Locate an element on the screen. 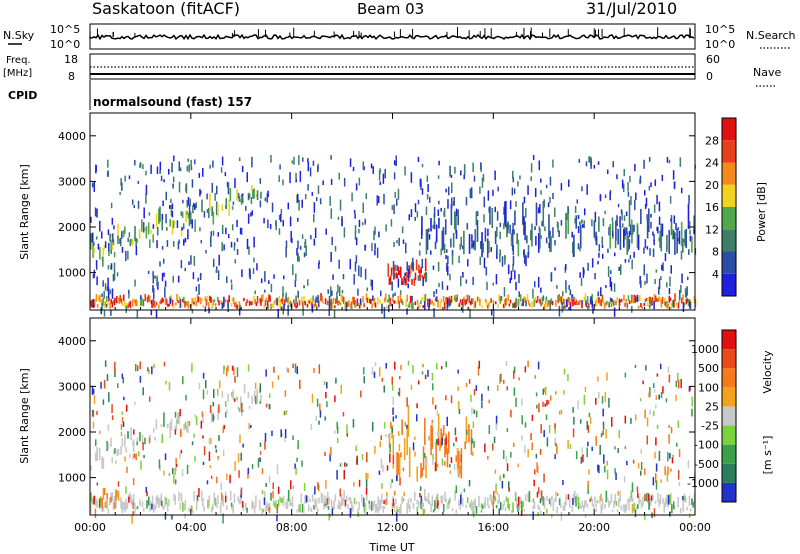  x-tick-label: 04:00 is located at coordinates (191, 527).